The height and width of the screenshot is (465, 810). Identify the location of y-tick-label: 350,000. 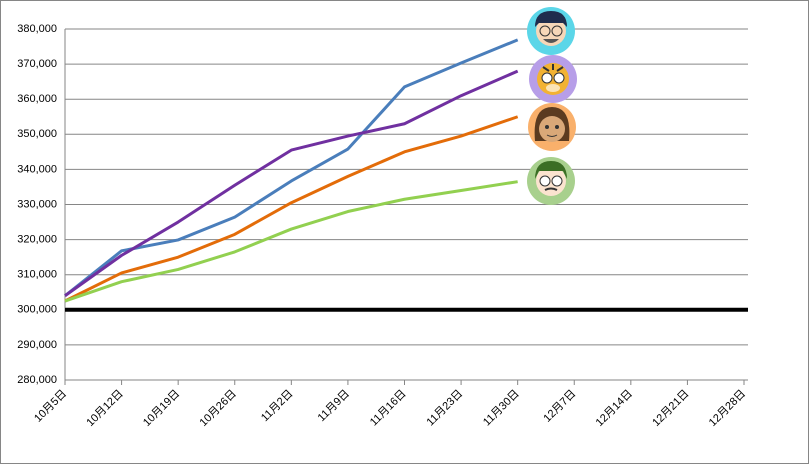
(37, 134).